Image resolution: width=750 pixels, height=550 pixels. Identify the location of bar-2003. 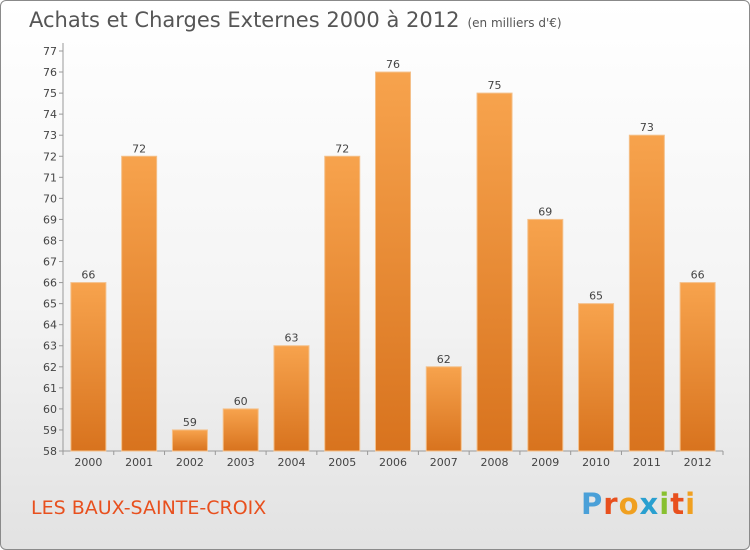
(240, 430).